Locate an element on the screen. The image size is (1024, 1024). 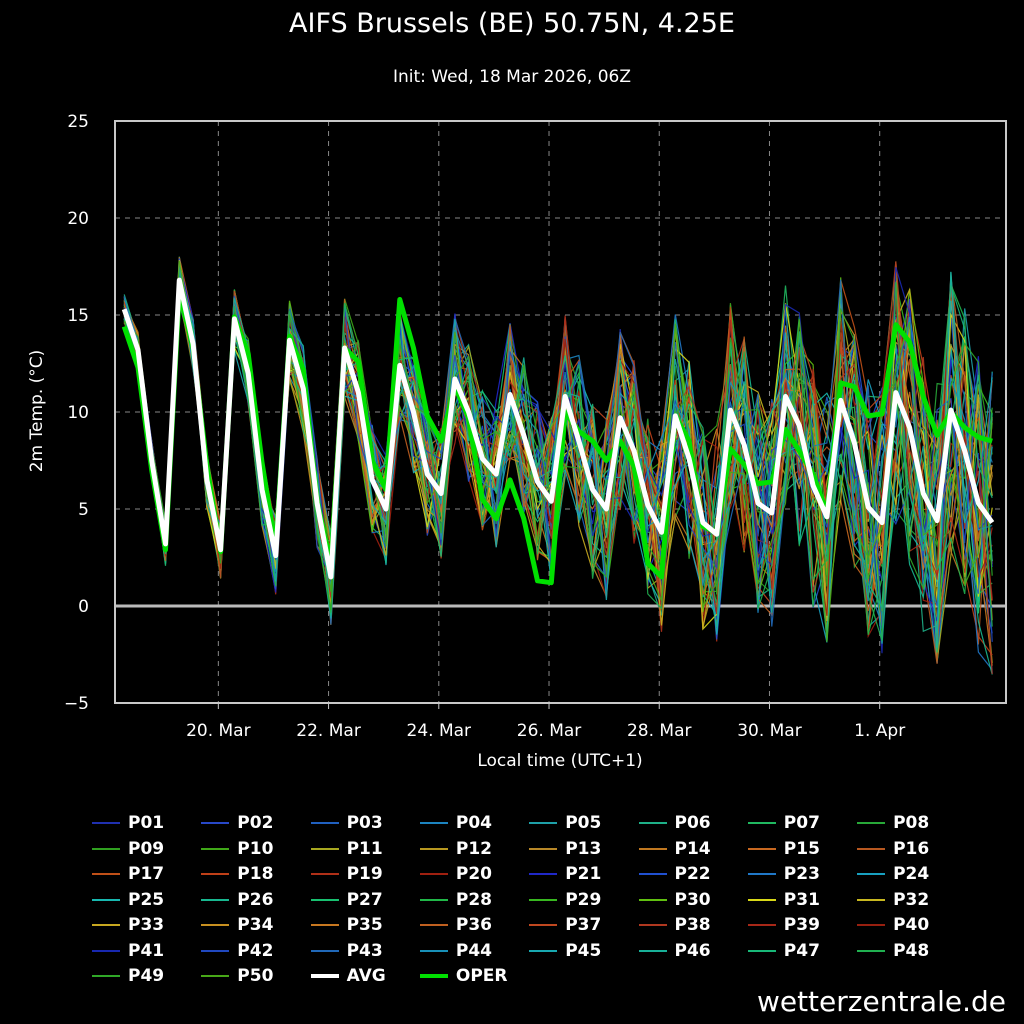
legend-item-p09: P09 is located at coordinates (128, 849).